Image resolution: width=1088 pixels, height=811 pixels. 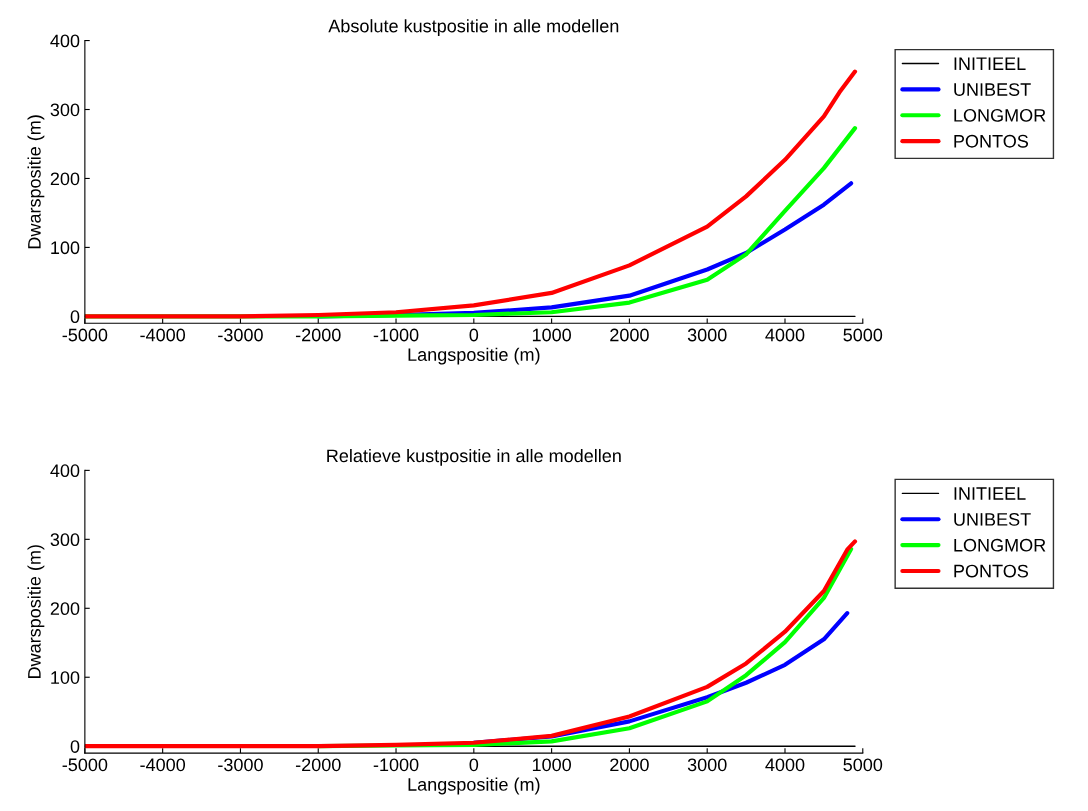 I want to click on chart-title: Relatieve kustpositie in alle modellen, so click(x=474, y=457).